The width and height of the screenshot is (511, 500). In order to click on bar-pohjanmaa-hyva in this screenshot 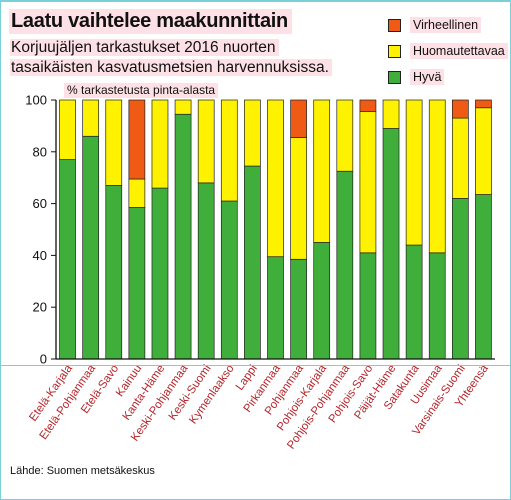, I will do `click(298, 309)`.